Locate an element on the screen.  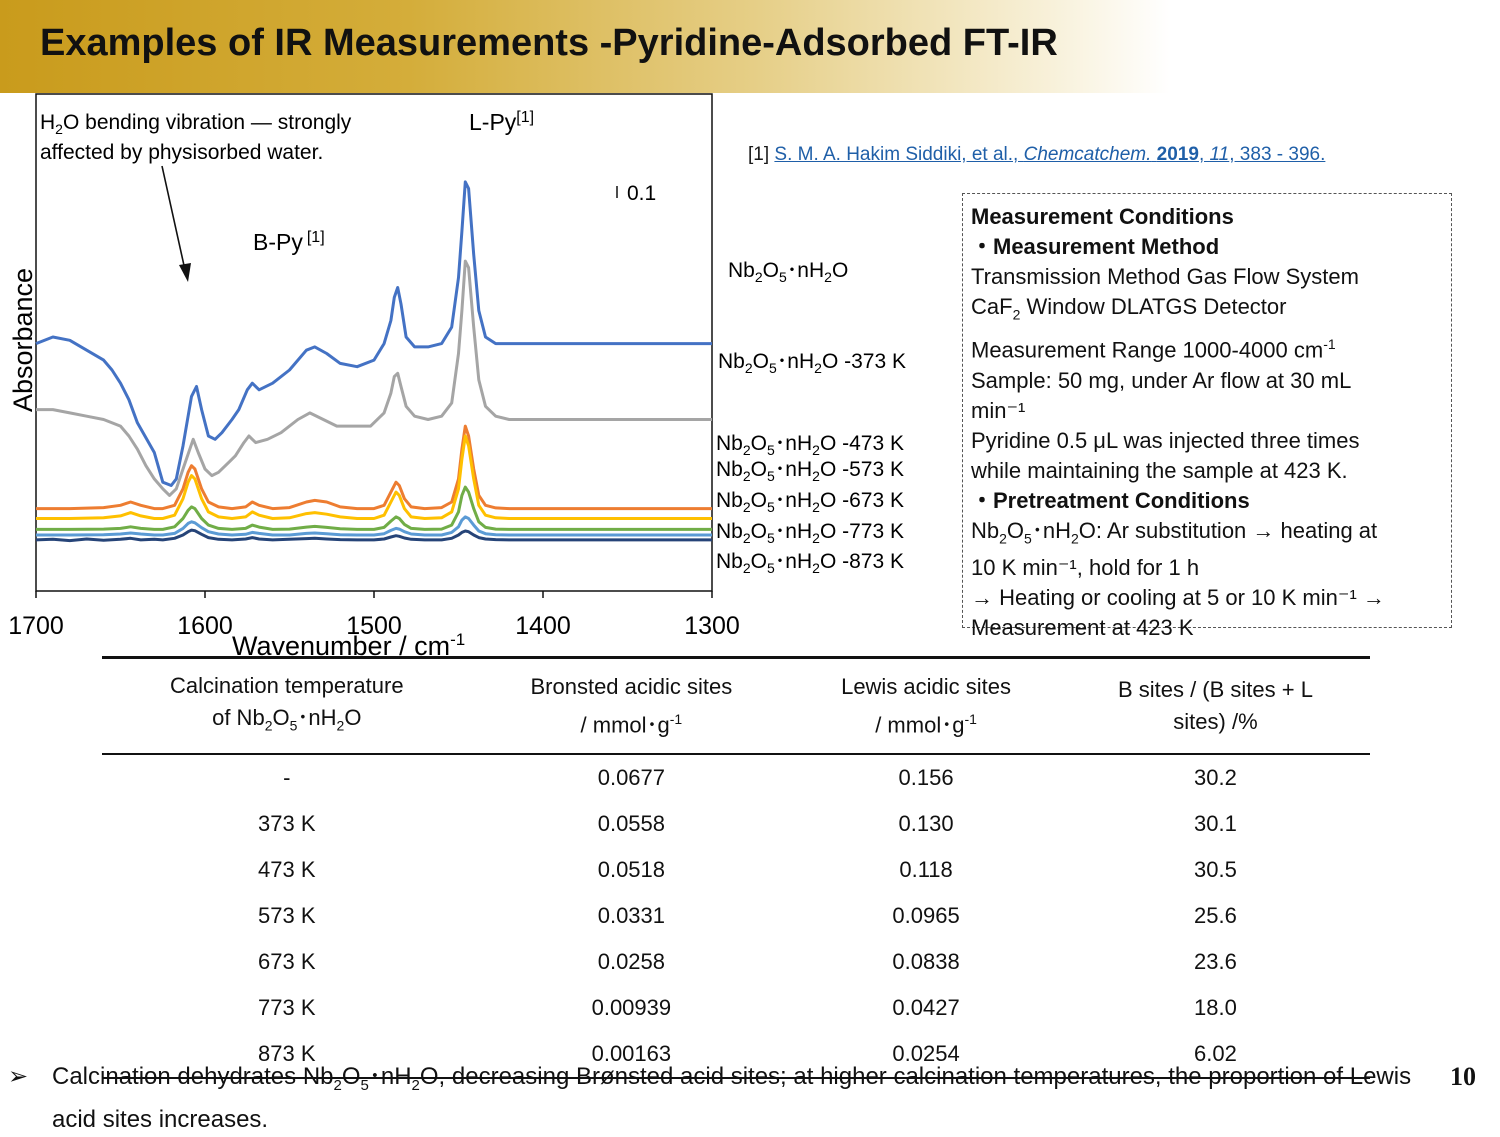
x-tick-label: 1500 is located at coordinates (374, 626).